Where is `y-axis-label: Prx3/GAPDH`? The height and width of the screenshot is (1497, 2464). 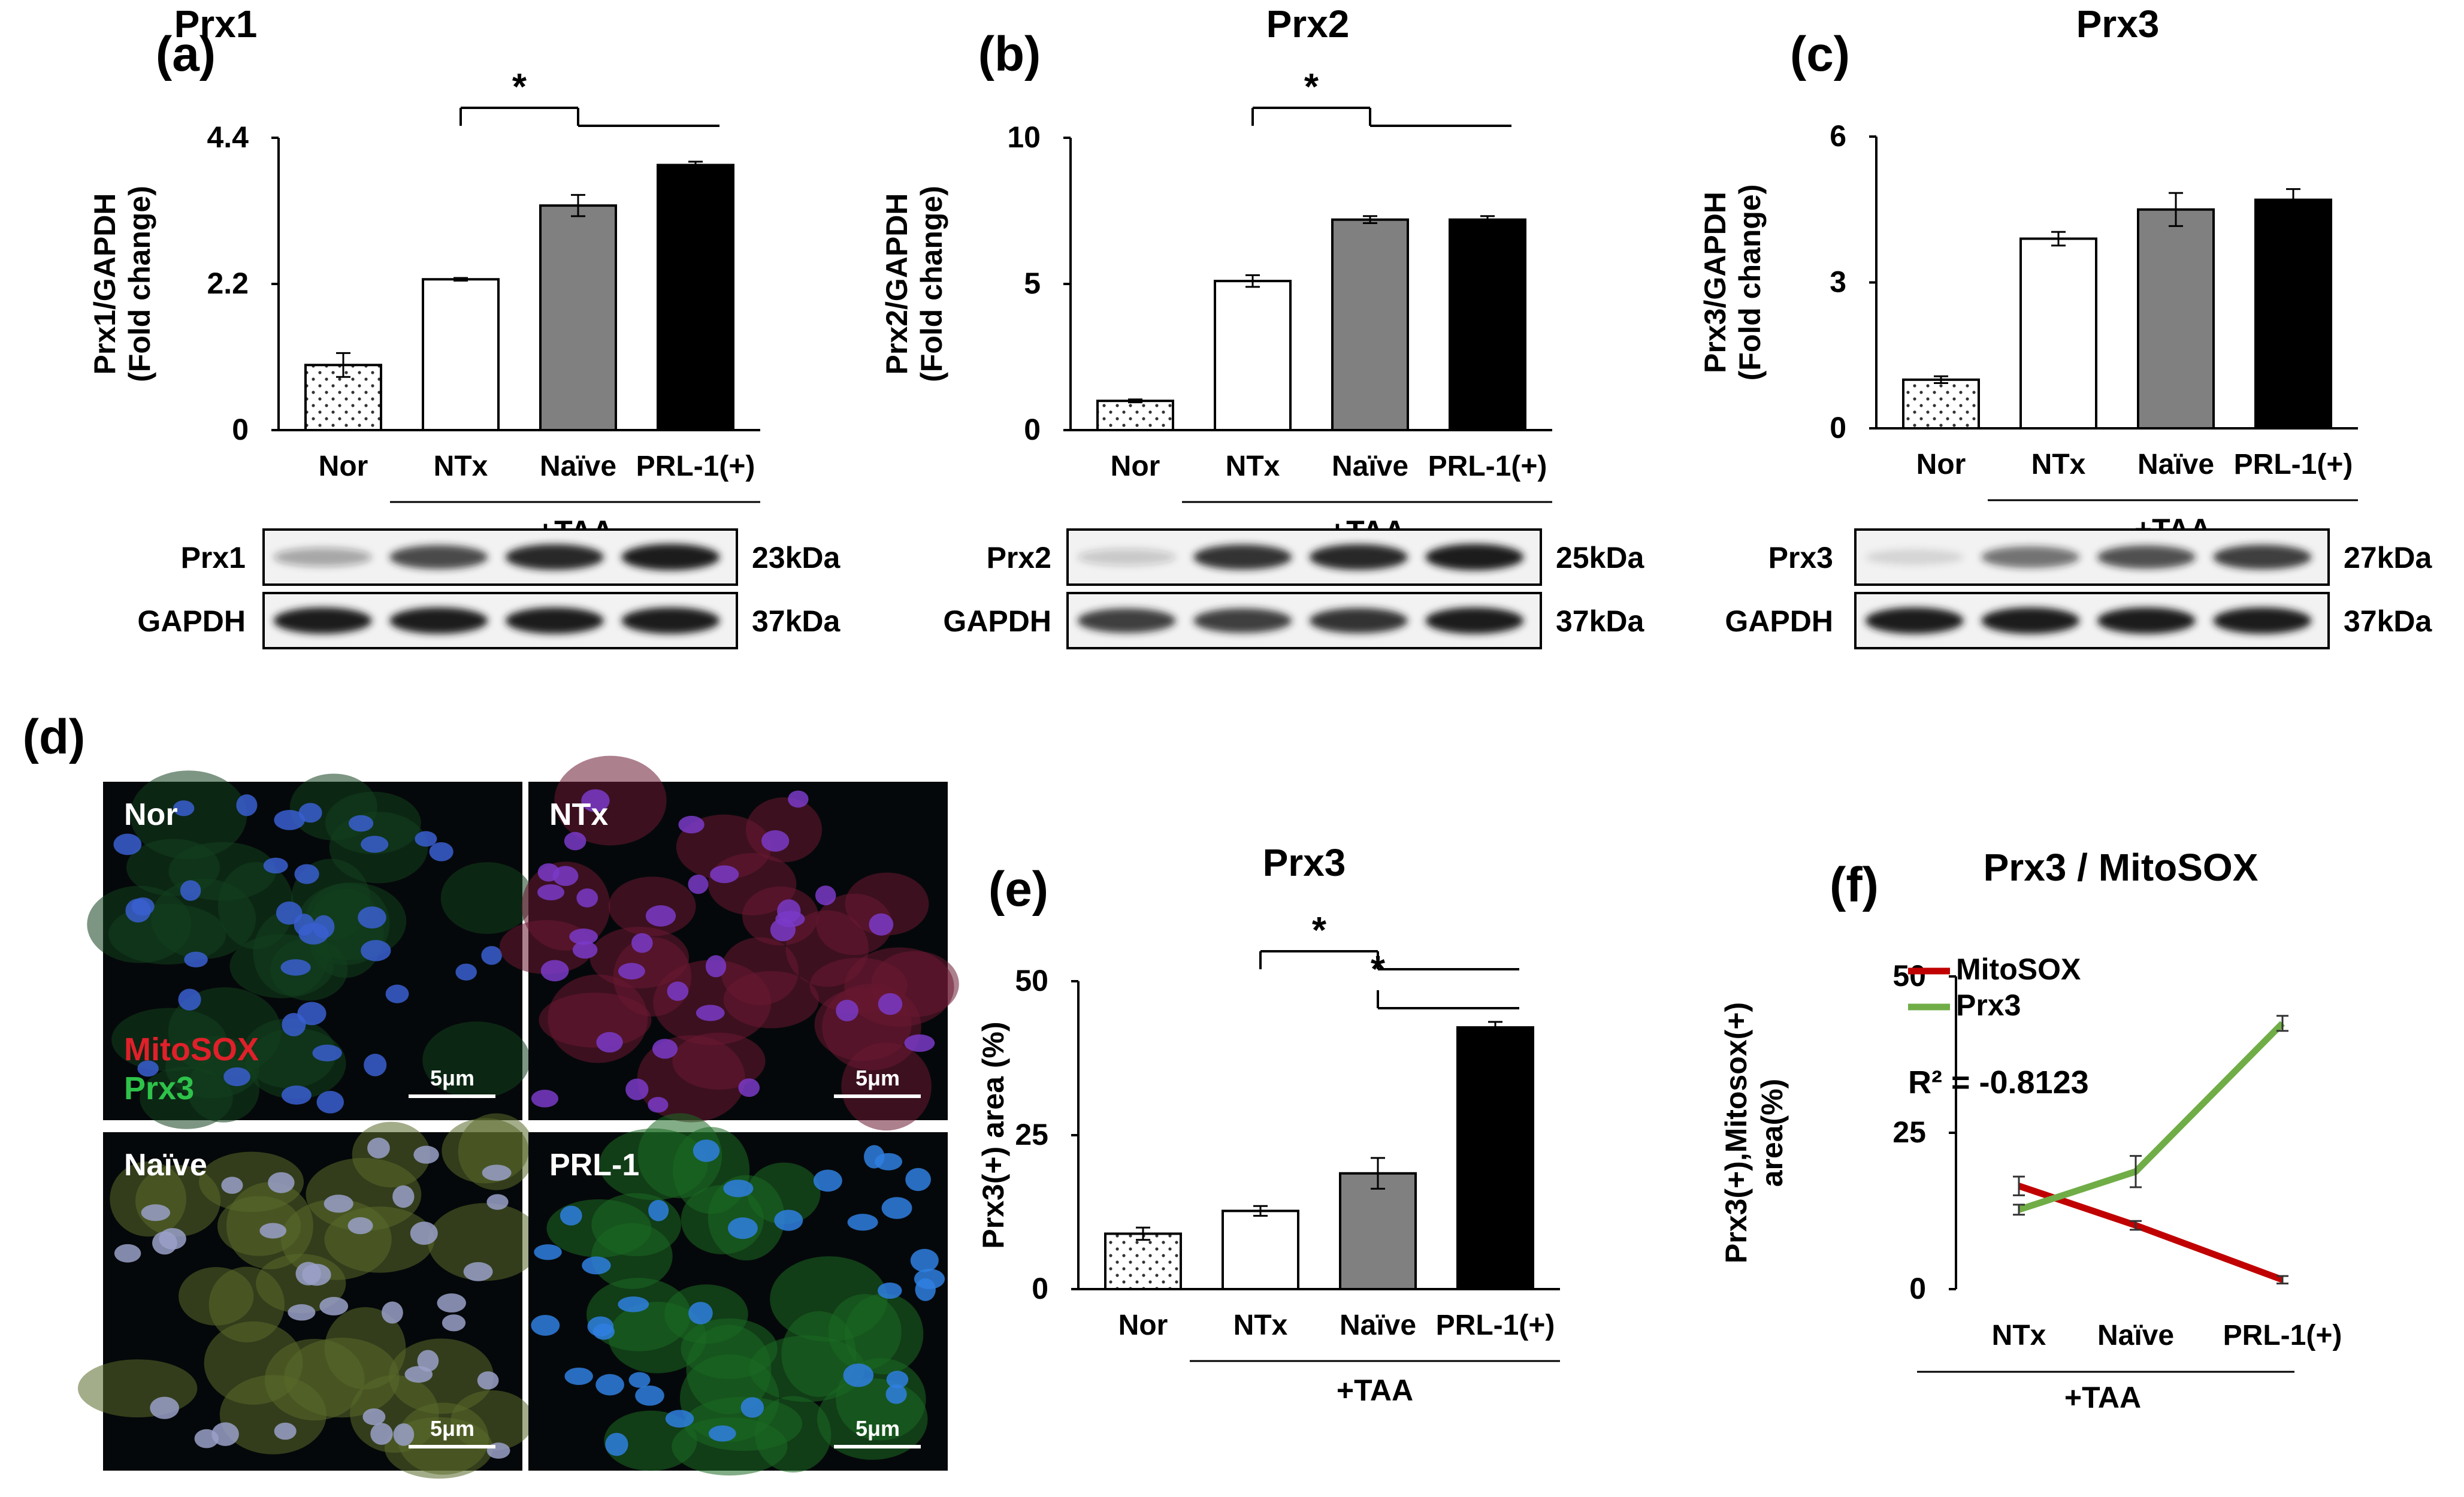 y-axis-label: Prx3/GAPDH is located at coordinates (1715, 283).